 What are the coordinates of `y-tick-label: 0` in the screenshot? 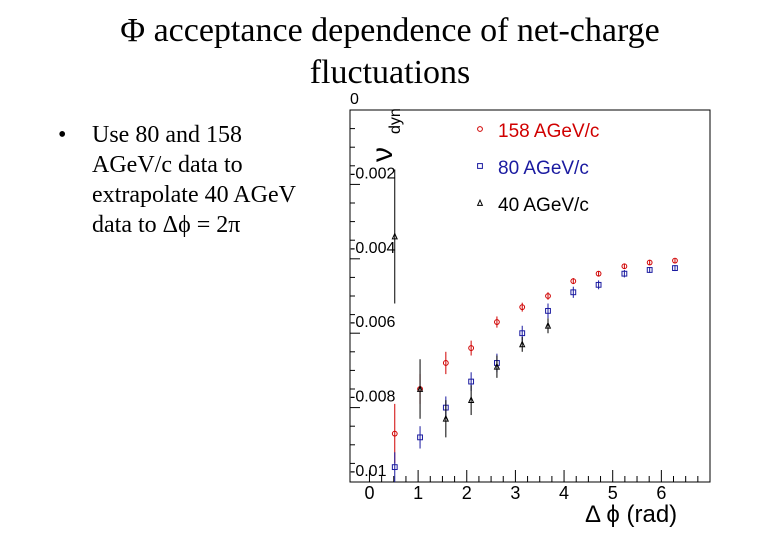 It's located at (354, 100).